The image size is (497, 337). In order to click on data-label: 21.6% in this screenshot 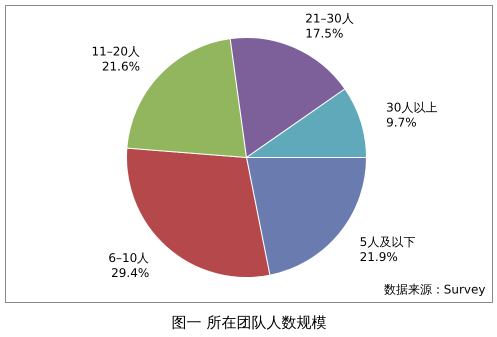, I will do `click(121, 67)`.